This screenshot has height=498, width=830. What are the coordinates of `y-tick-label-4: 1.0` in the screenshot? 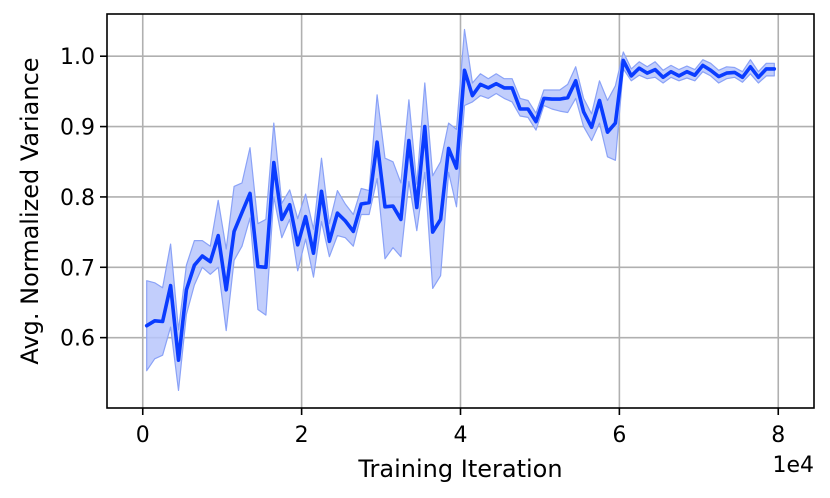 It's located at (77, 57).